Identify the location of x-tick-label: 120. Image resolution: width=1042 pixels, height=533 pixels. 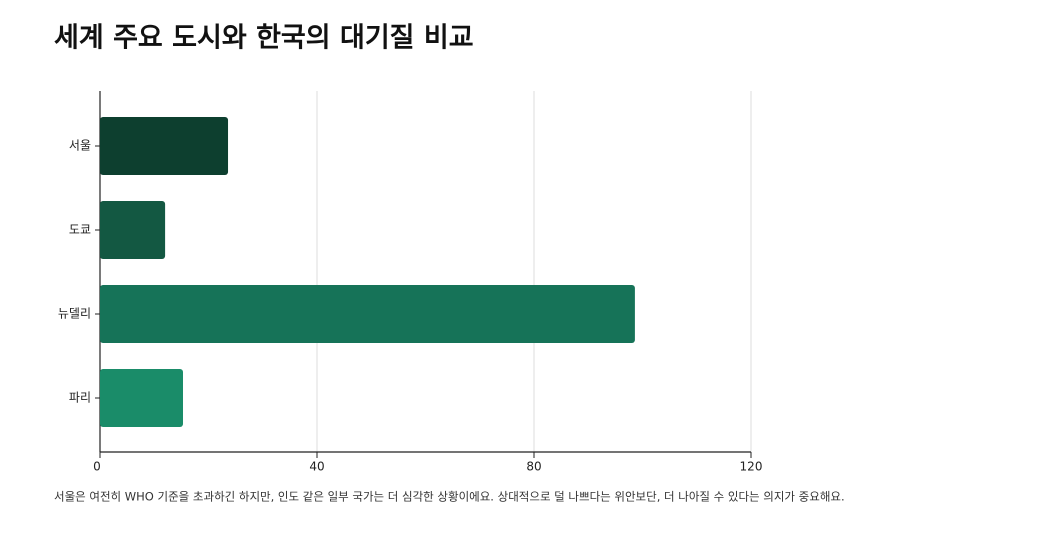
(751, 467).